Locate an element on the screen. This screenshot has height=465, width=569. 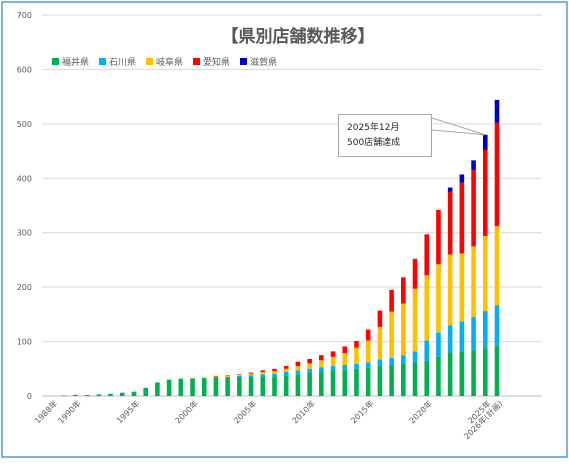
y-tick-label: 300 is located at coordinates (24, 233).